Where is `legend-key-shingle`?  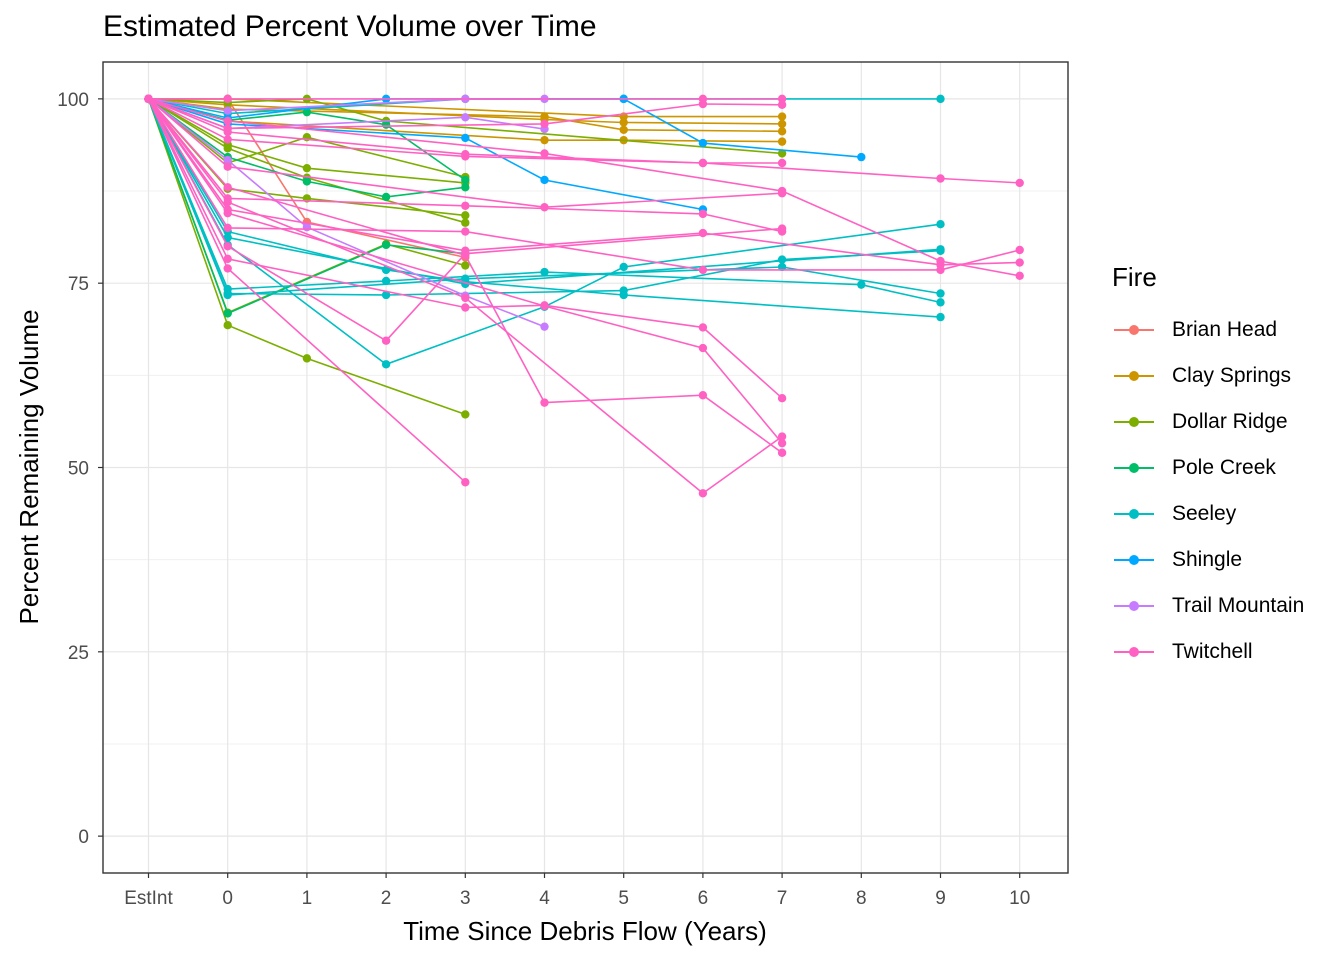
legend-key-shingle is located at coordinates (1134, 560).